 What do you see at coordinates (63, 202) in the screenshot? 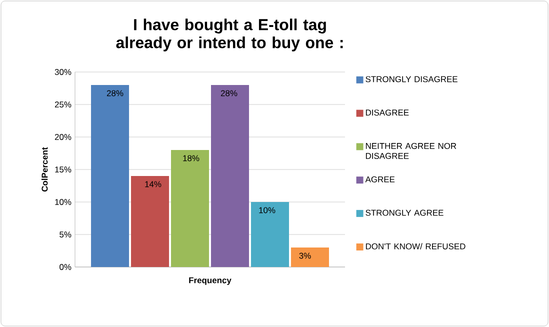
I see `y-tick-label: 10%` at bounding box center [63, 202].